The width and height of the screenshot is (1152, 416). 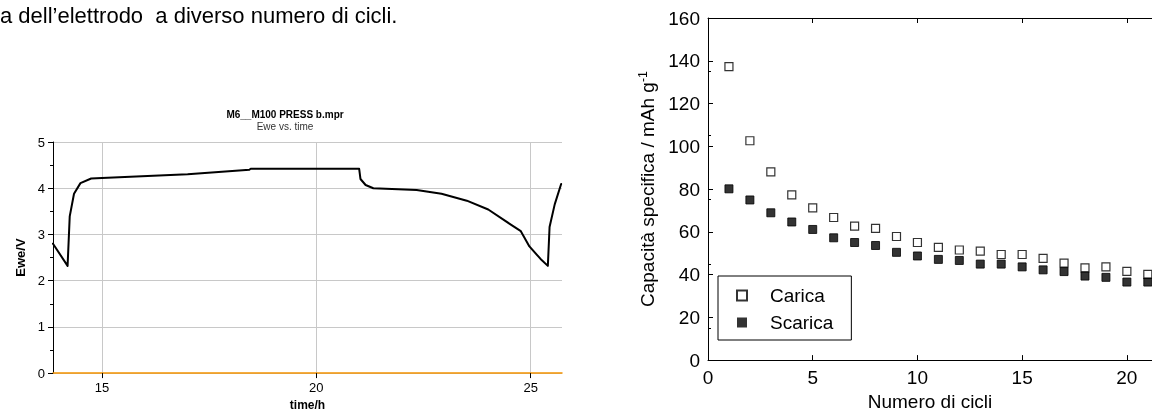 What do you see at coordinates (813, 378) in the screenshot?
I see `x-tick-label: 5` at bounding box center [813, 378].